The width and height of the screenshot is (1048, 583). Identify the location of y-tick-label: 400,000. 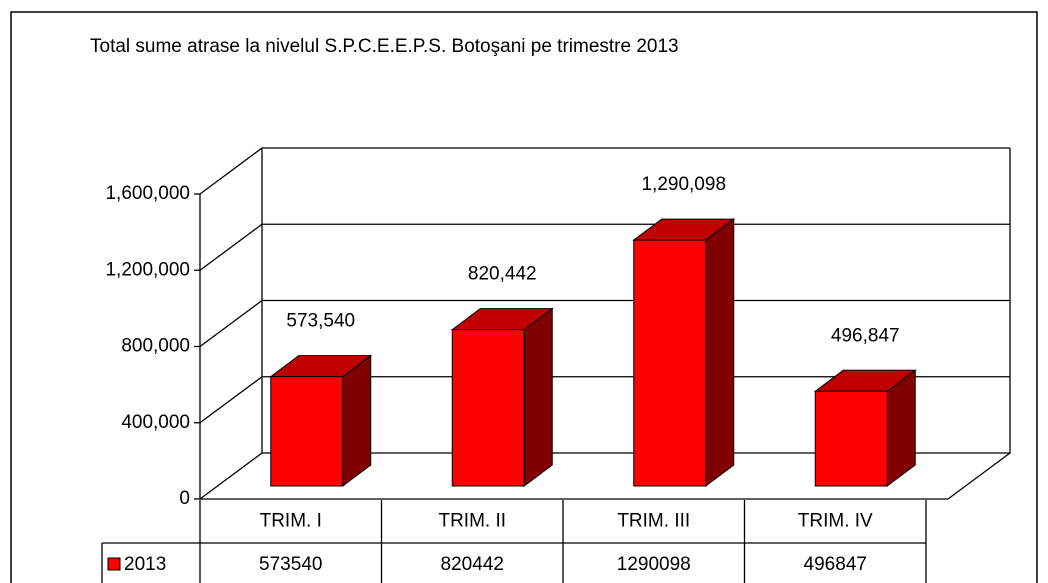
(155, 422).